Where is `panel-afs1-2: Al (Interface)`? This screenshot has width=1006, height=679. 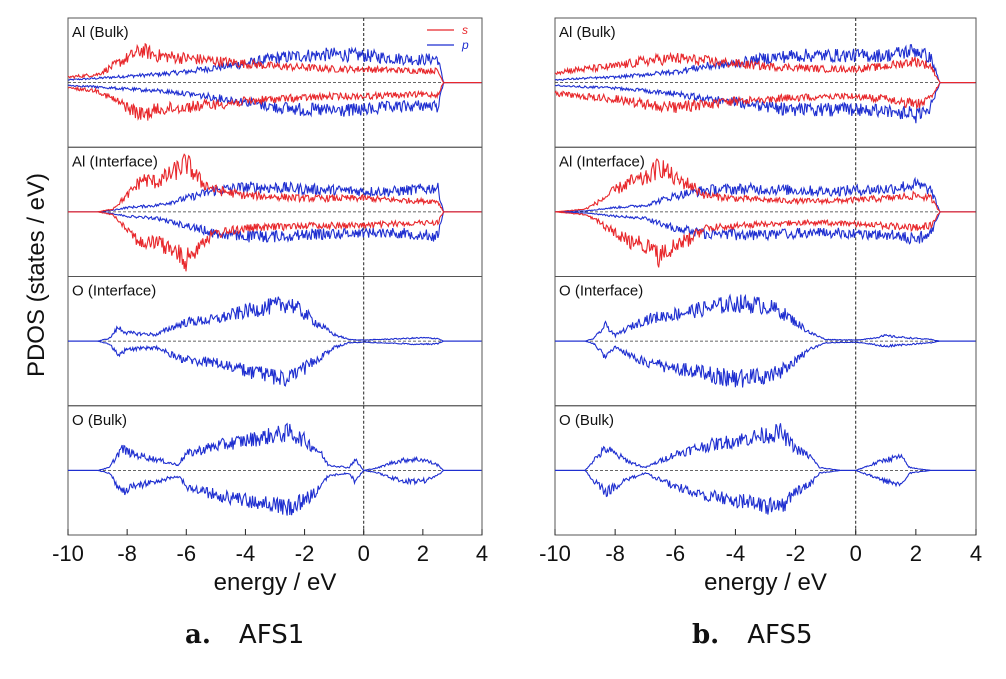 panel-afs1-2: Al (Interface) is located at coordinates (275, 211).